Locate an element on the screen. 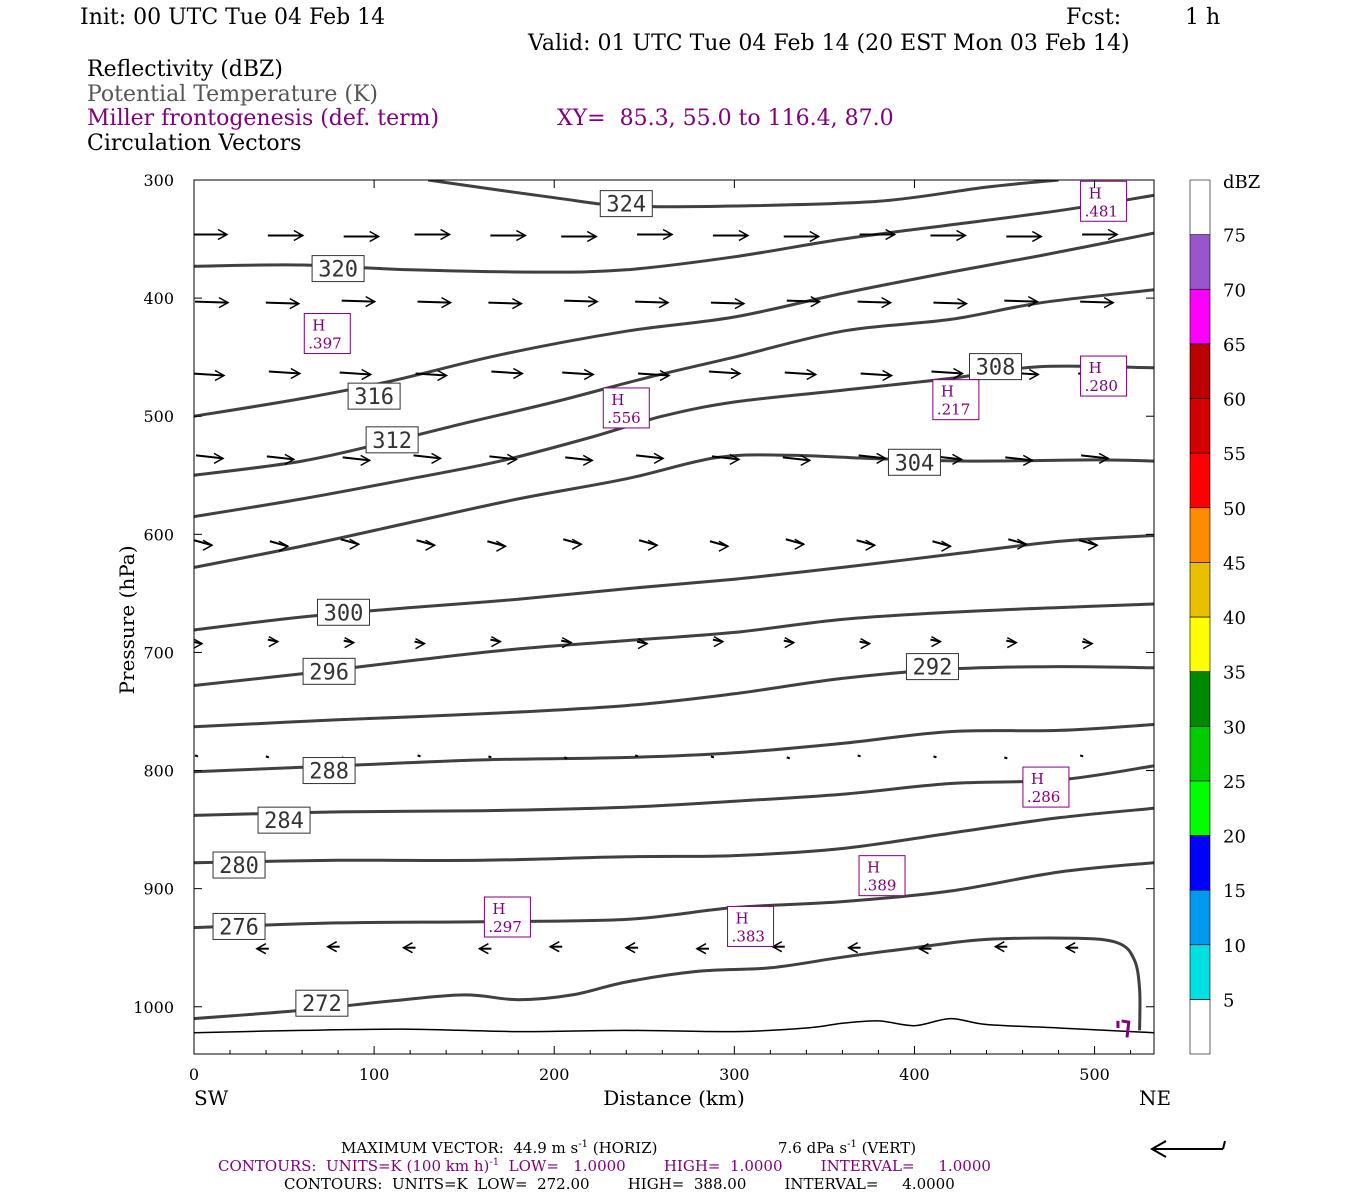 The width and height of the screenshot is (1350, 1200). contour-label: 292 is located at coordinates (933, 668).